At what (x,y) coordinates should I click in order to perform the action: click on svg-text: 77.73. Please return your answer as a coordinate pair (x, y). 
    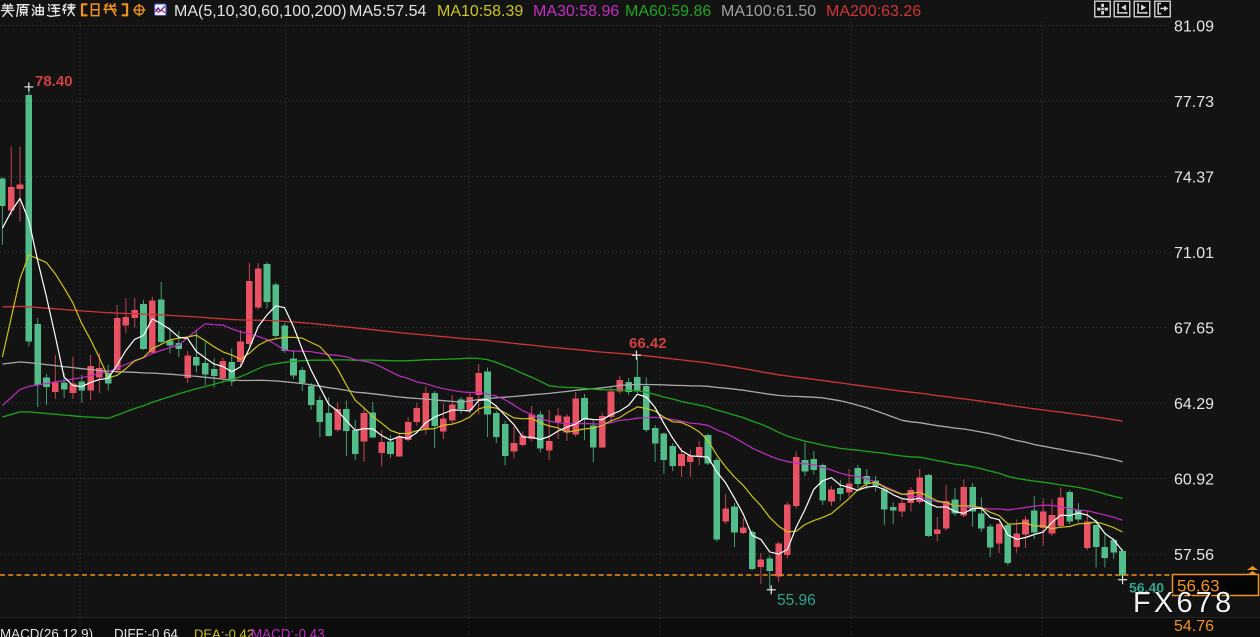
    Looking at the image, I should click on (1194, 102).